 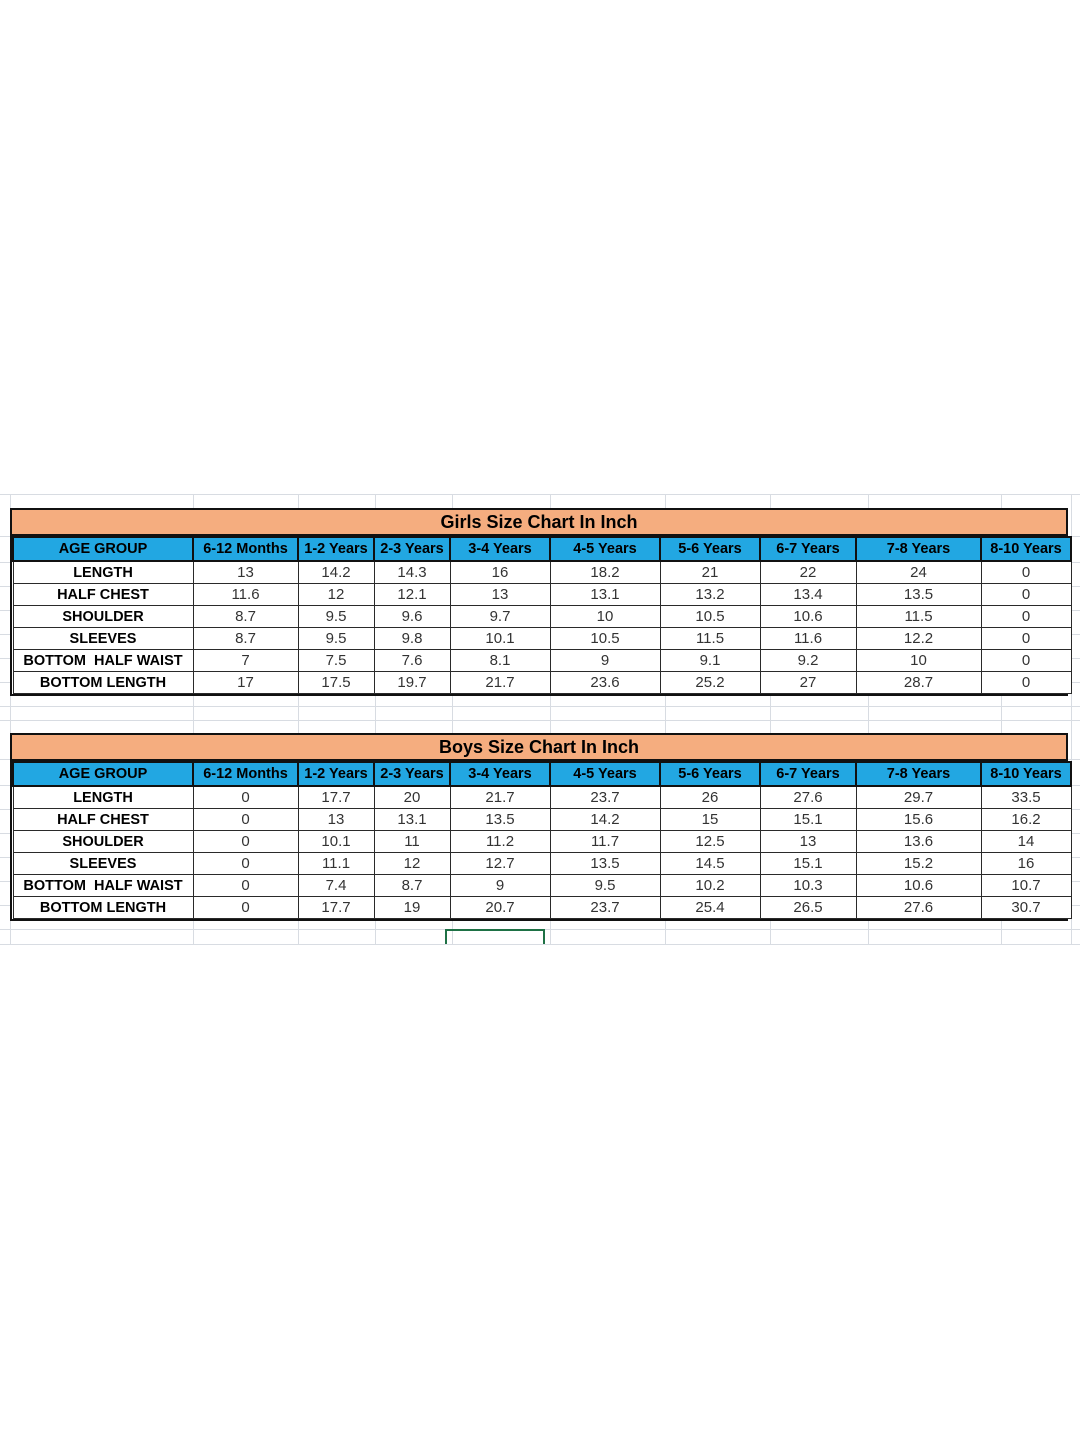 I want to click on value-cell: 28.7, so click(x=918, y=682).